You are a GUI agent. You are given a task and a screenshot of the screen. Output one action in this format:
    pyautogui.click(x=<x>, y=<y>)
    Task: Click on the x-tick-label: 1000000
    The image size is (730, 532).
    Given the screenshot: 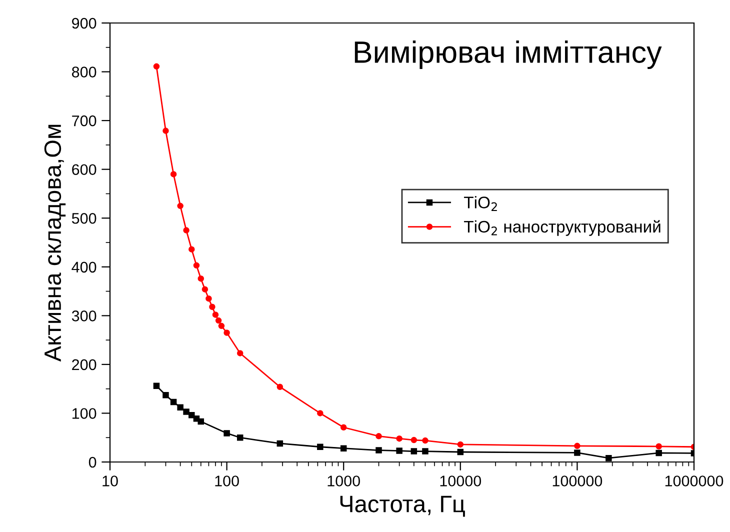 What is the action you would take?
    pyautogui.click(x=694, y=481)
    